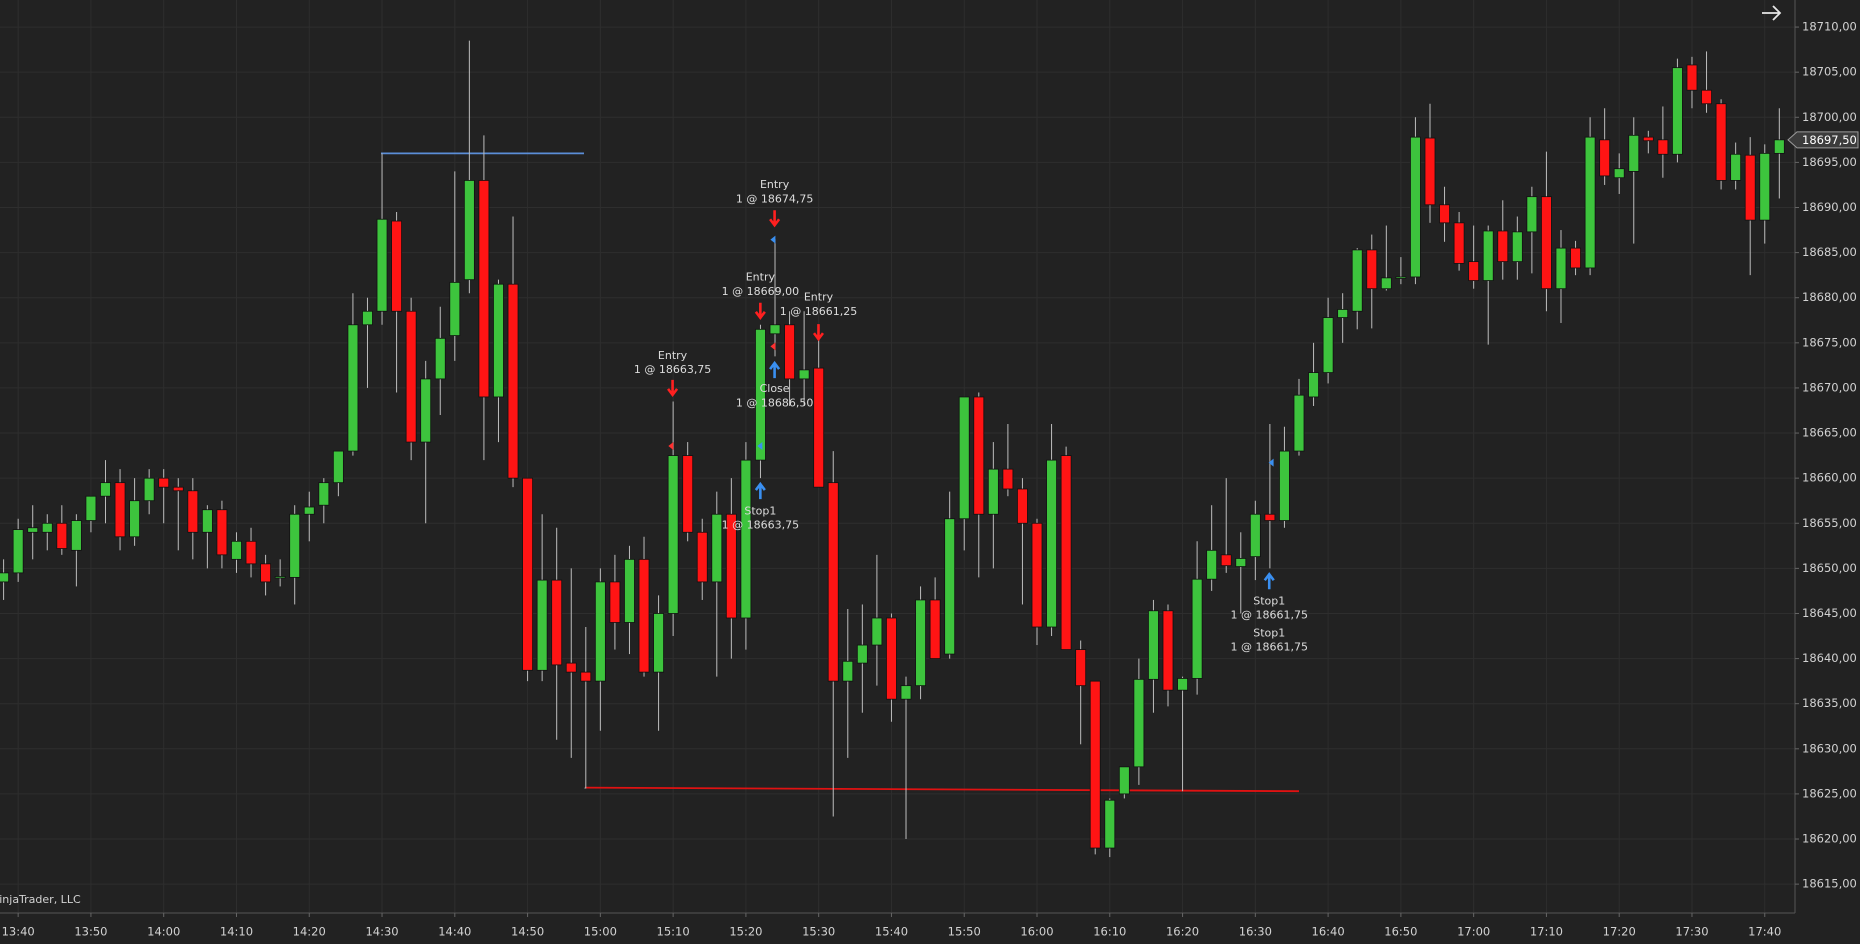 This screenshot has height=944, width=1860. I want to click on x-tick-label: 14:50, so click(527, 932).